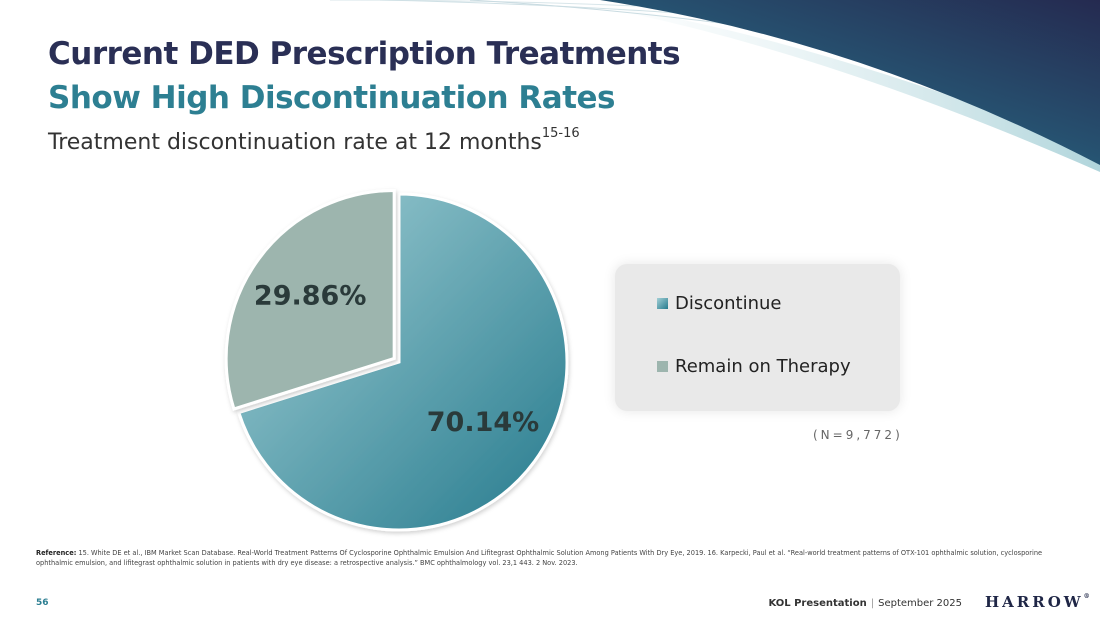  Describe the element at coordinates (332, 98) in the screenshot. I see `slide-title-highlight: Show High Discontinuation Rates` at that location.